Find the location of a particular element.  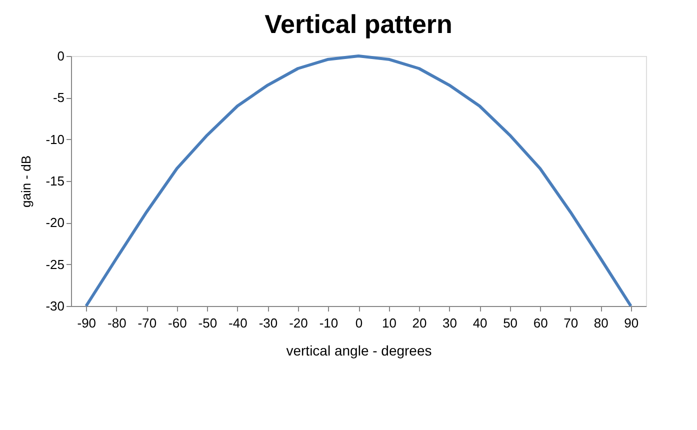

y-tick-label: -10 is located at coordinates (55, 139).